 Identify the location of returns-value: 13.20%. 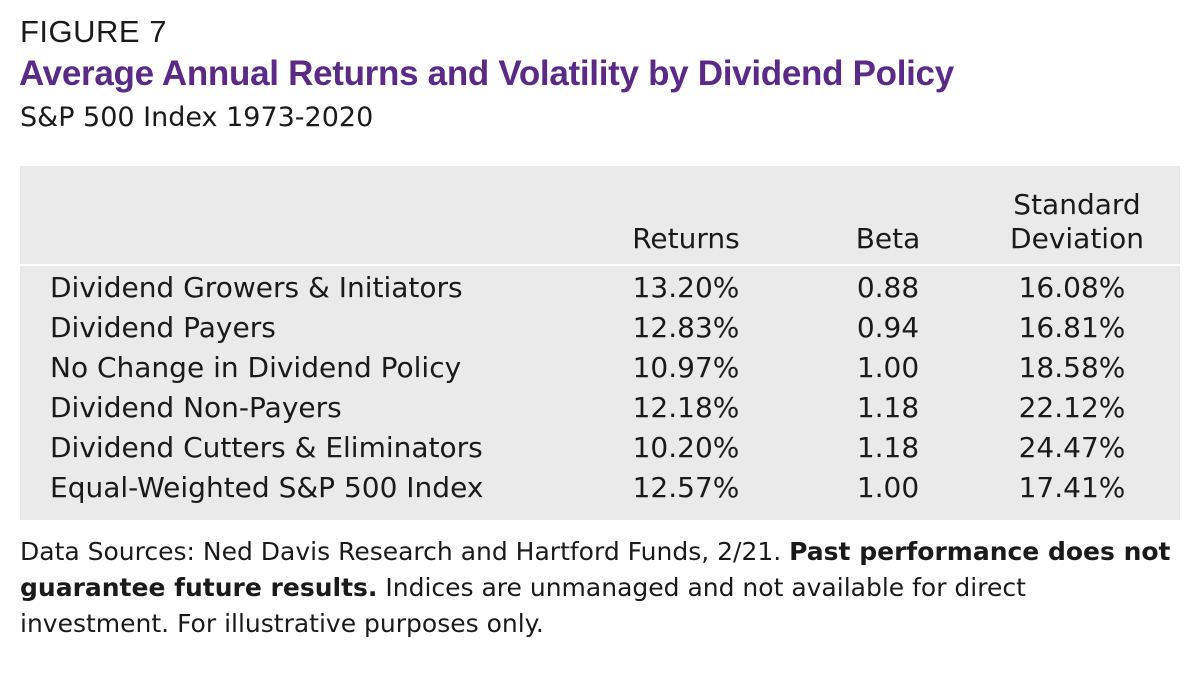
(686, 287).